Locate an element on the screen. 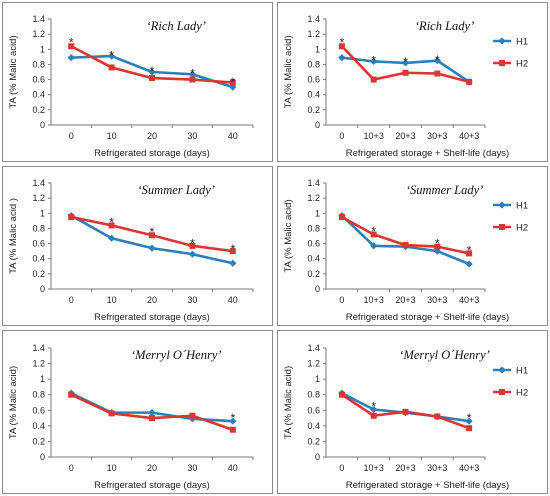  x-axis-label: Refrigerated storage (days) is located at coordinates (152, 485).